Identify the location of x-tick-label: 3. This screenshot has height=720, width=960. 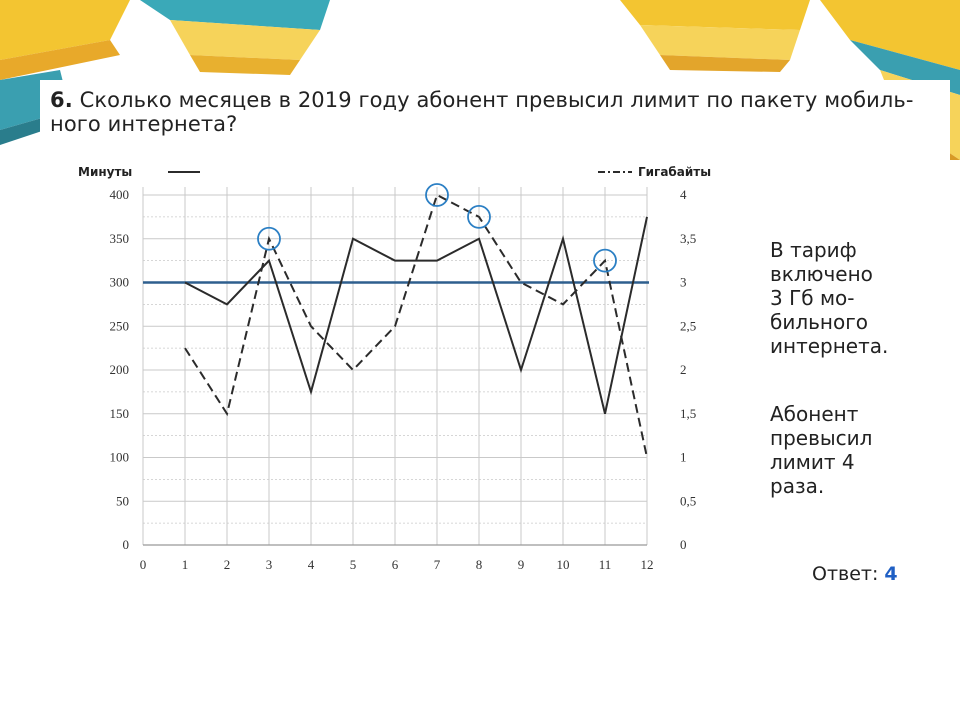
(269, 564).